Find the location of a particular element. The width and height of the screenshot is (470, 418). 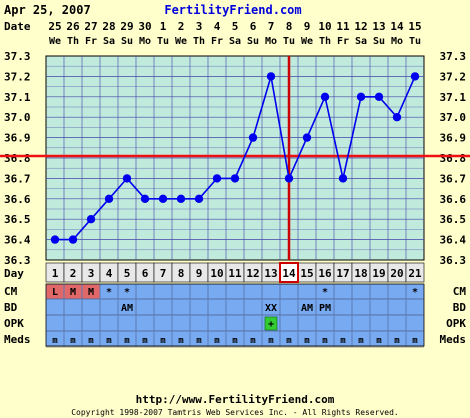

day-number: 17 is located at coordinates (342, 273).